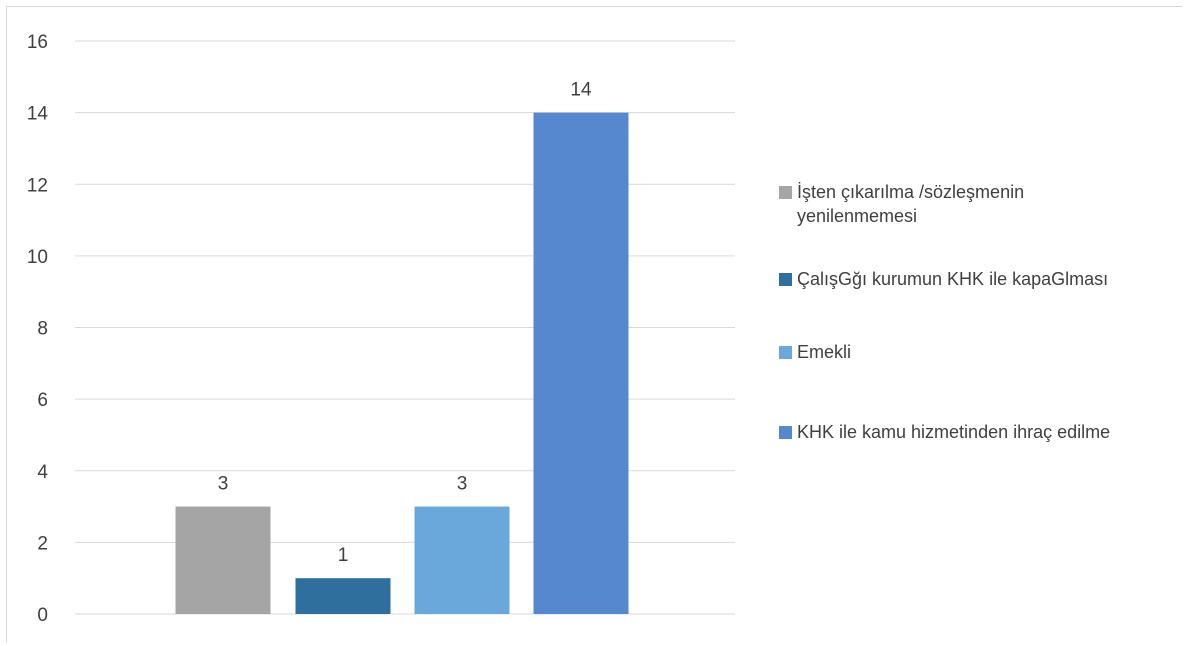  What do you see at coordinates (343, 555) in the screenshot?
I see `data-label-1: 1` at bounding box center [343, 555].